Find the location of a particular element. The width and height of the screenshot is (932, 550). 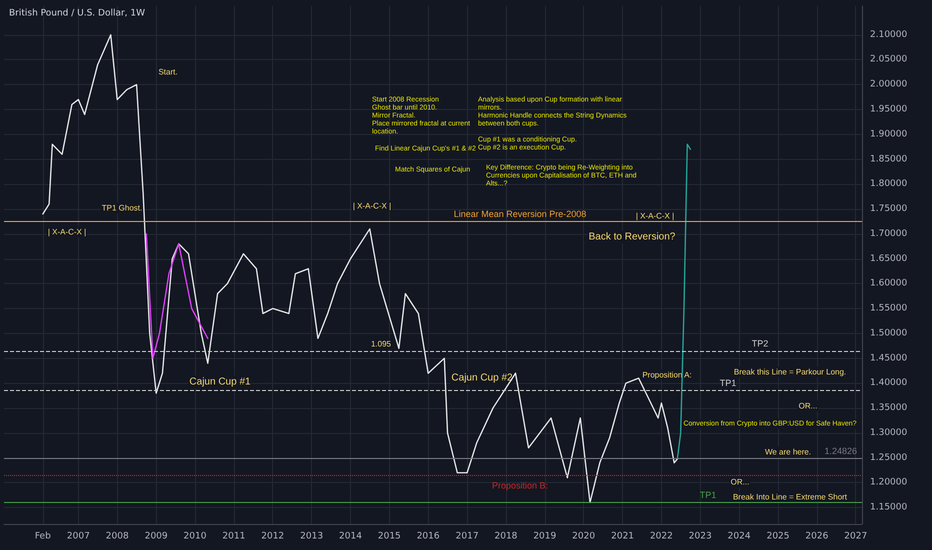

annotation: Proposition A: is located at coordinates (667, 375).